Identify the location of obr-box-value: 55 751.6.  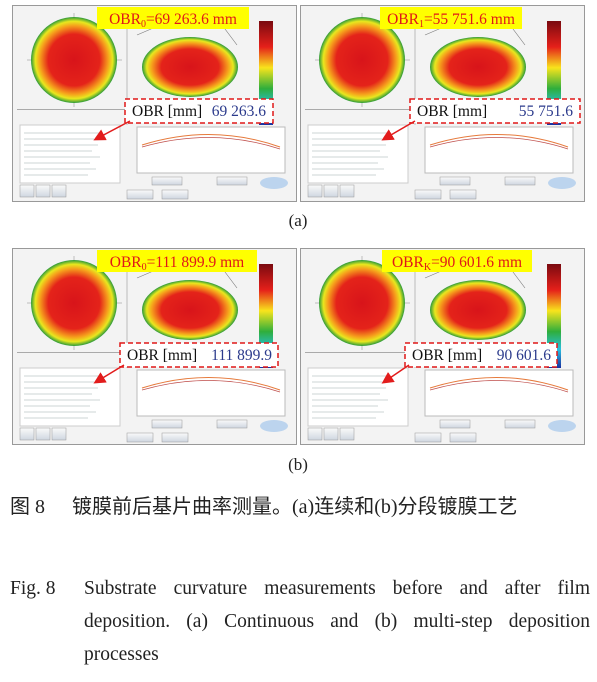
(546, 111).